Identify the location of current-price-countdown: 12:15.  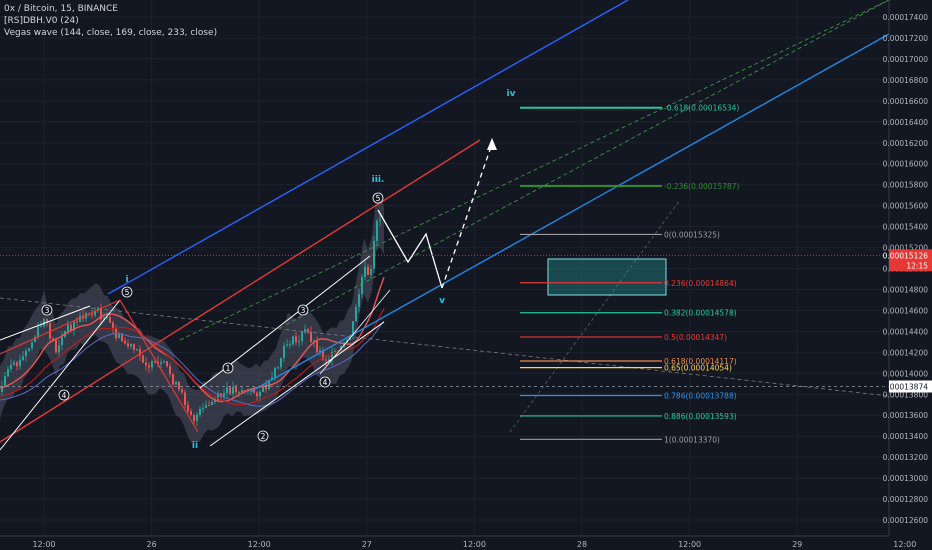
(917, 265).